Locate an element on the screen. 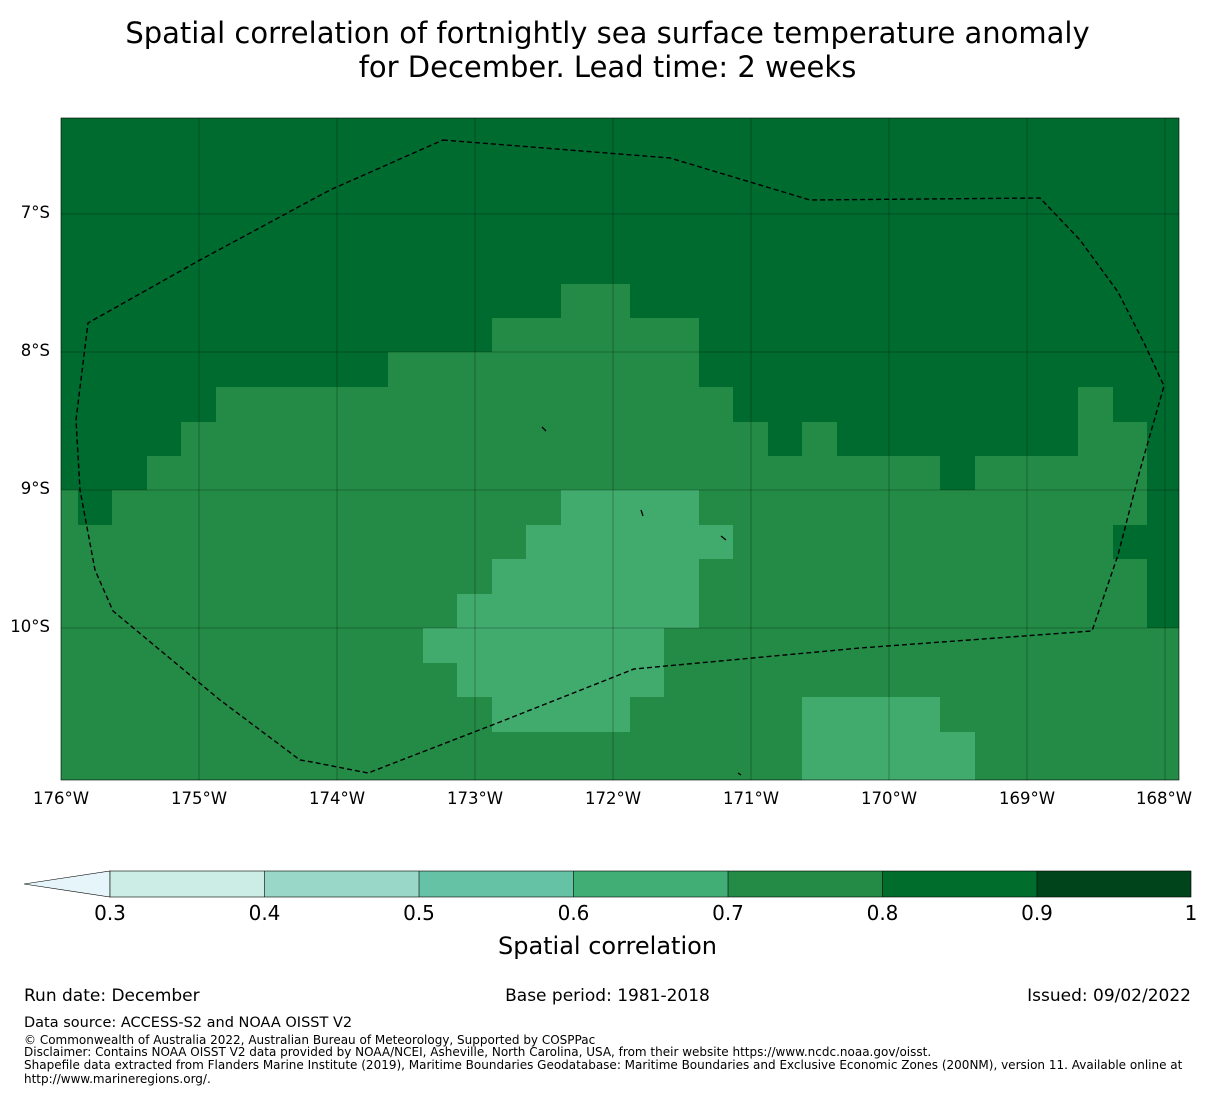  lon-label-172w: 172°W is located at coordinates (613, 798).